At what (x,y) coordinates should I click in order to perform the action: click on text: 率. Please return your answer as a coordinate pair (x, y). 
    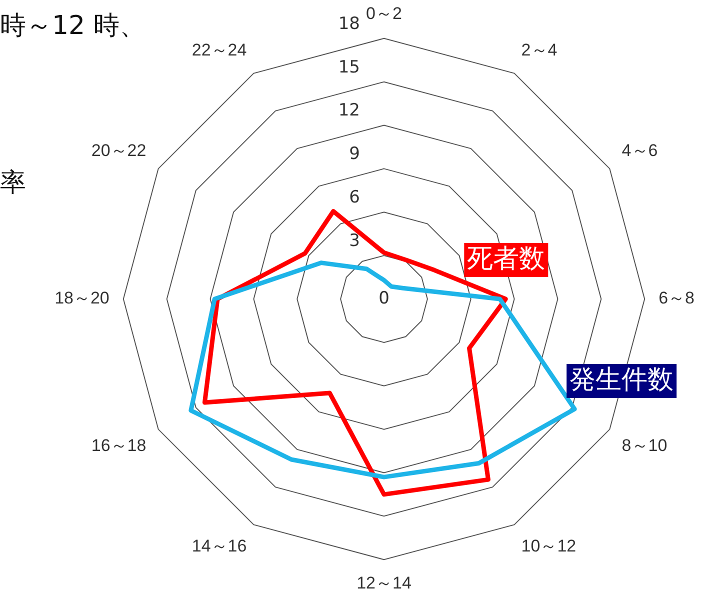
    Looking at the image, I should click on (13, 183).